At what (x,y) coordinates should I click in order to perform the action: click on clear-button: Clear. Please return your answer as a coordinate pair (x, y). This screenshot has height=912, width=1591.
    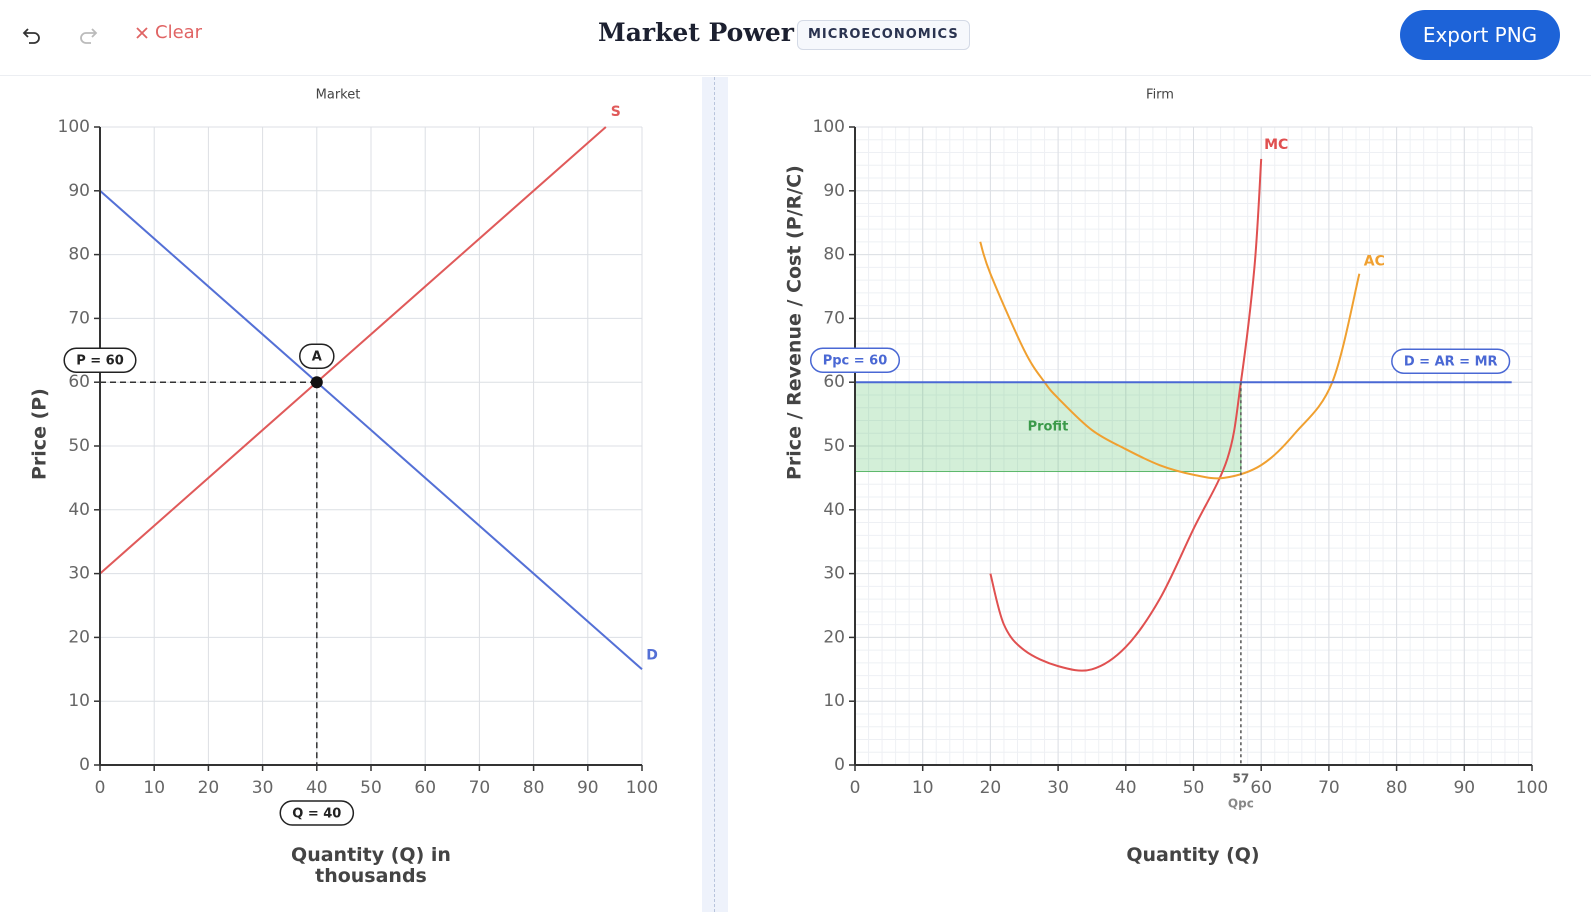
    Looking at the image, I should click on (168, 32).